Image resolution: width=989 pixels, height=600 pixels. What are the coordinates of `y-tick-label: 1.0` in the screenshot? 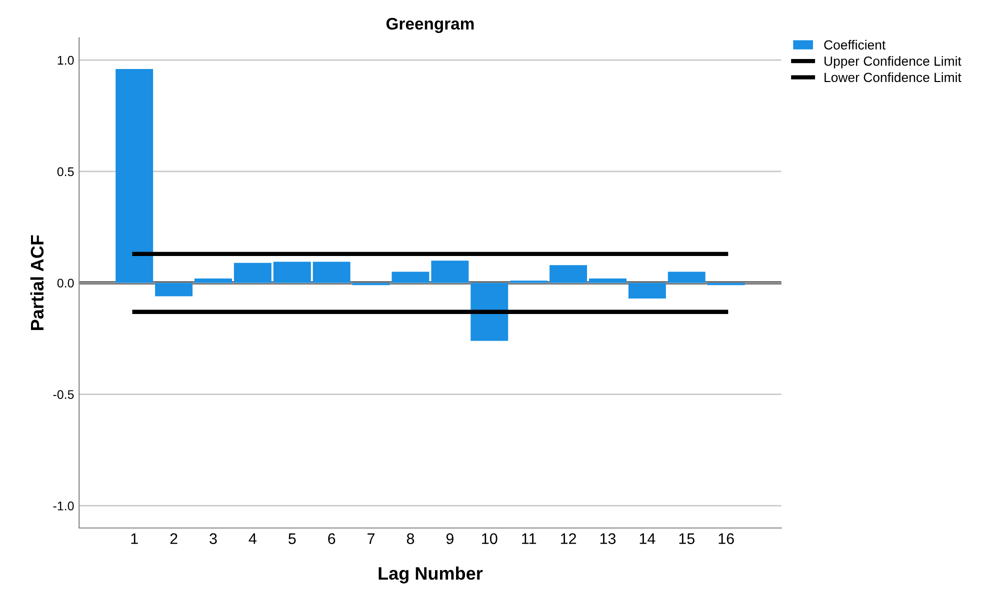 It's located at (66, 60).